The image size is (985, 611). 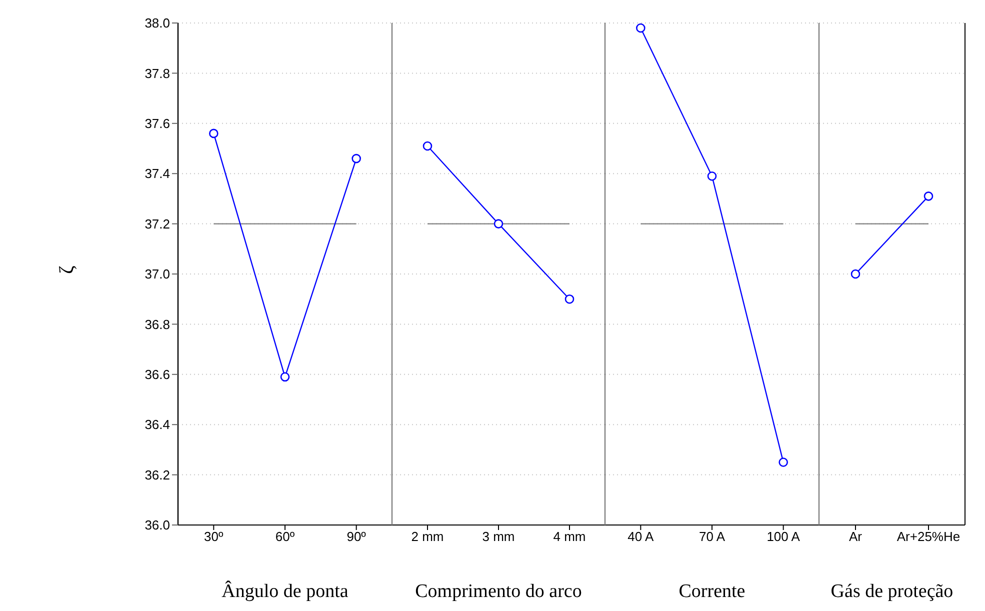 What do you see at coordinates (157, 374) in the screenshot?
I see `y-tick-label: 36.6` at bounding box center [157, 374].